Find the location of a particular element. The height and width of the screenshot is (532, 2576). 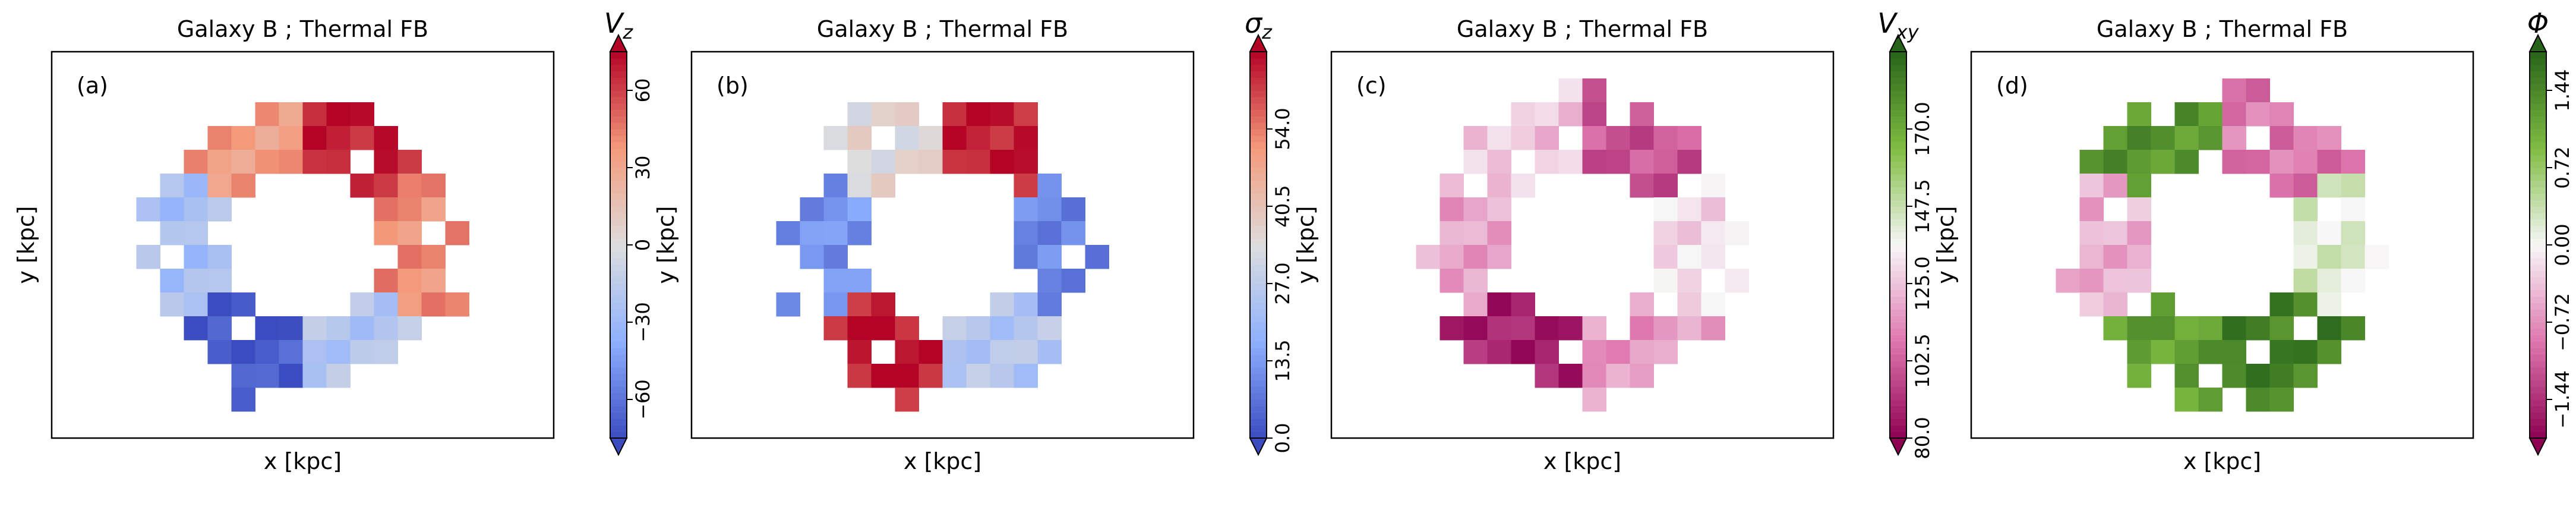

heatmap-cells is located at coordinates (2222, 245).